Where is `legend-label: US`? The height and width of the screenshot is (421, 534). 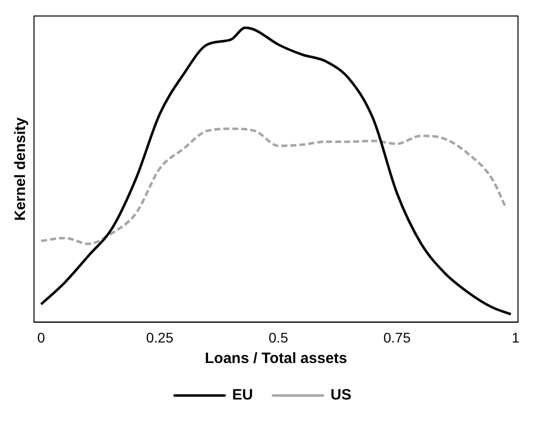
legend-label: US is located at coordinates (341, 395).